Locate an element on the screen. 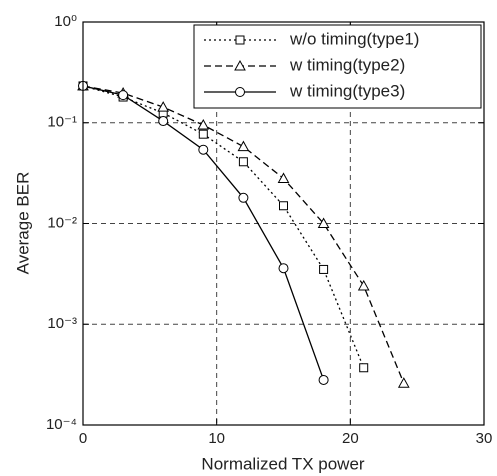 Image resolution: width=497 pixels, height=476 pixels. y-axis-title: Average BER is located at coordinates (22, 223).